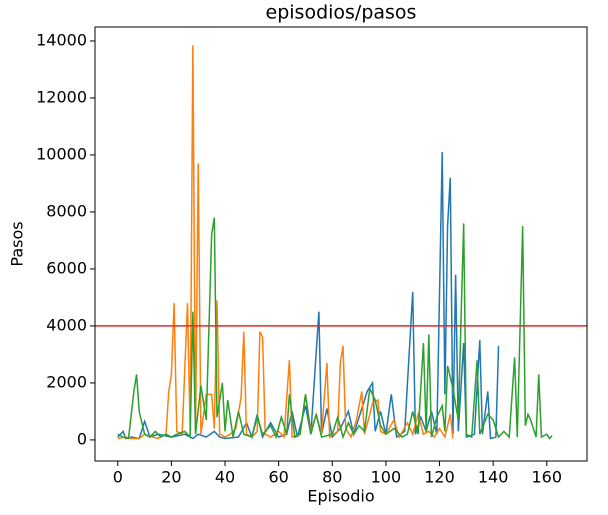  What do you see at coordinates (66, 324) in the screenshot?
I see `y-tick-label: 4000` at bounding box center [66, 324].